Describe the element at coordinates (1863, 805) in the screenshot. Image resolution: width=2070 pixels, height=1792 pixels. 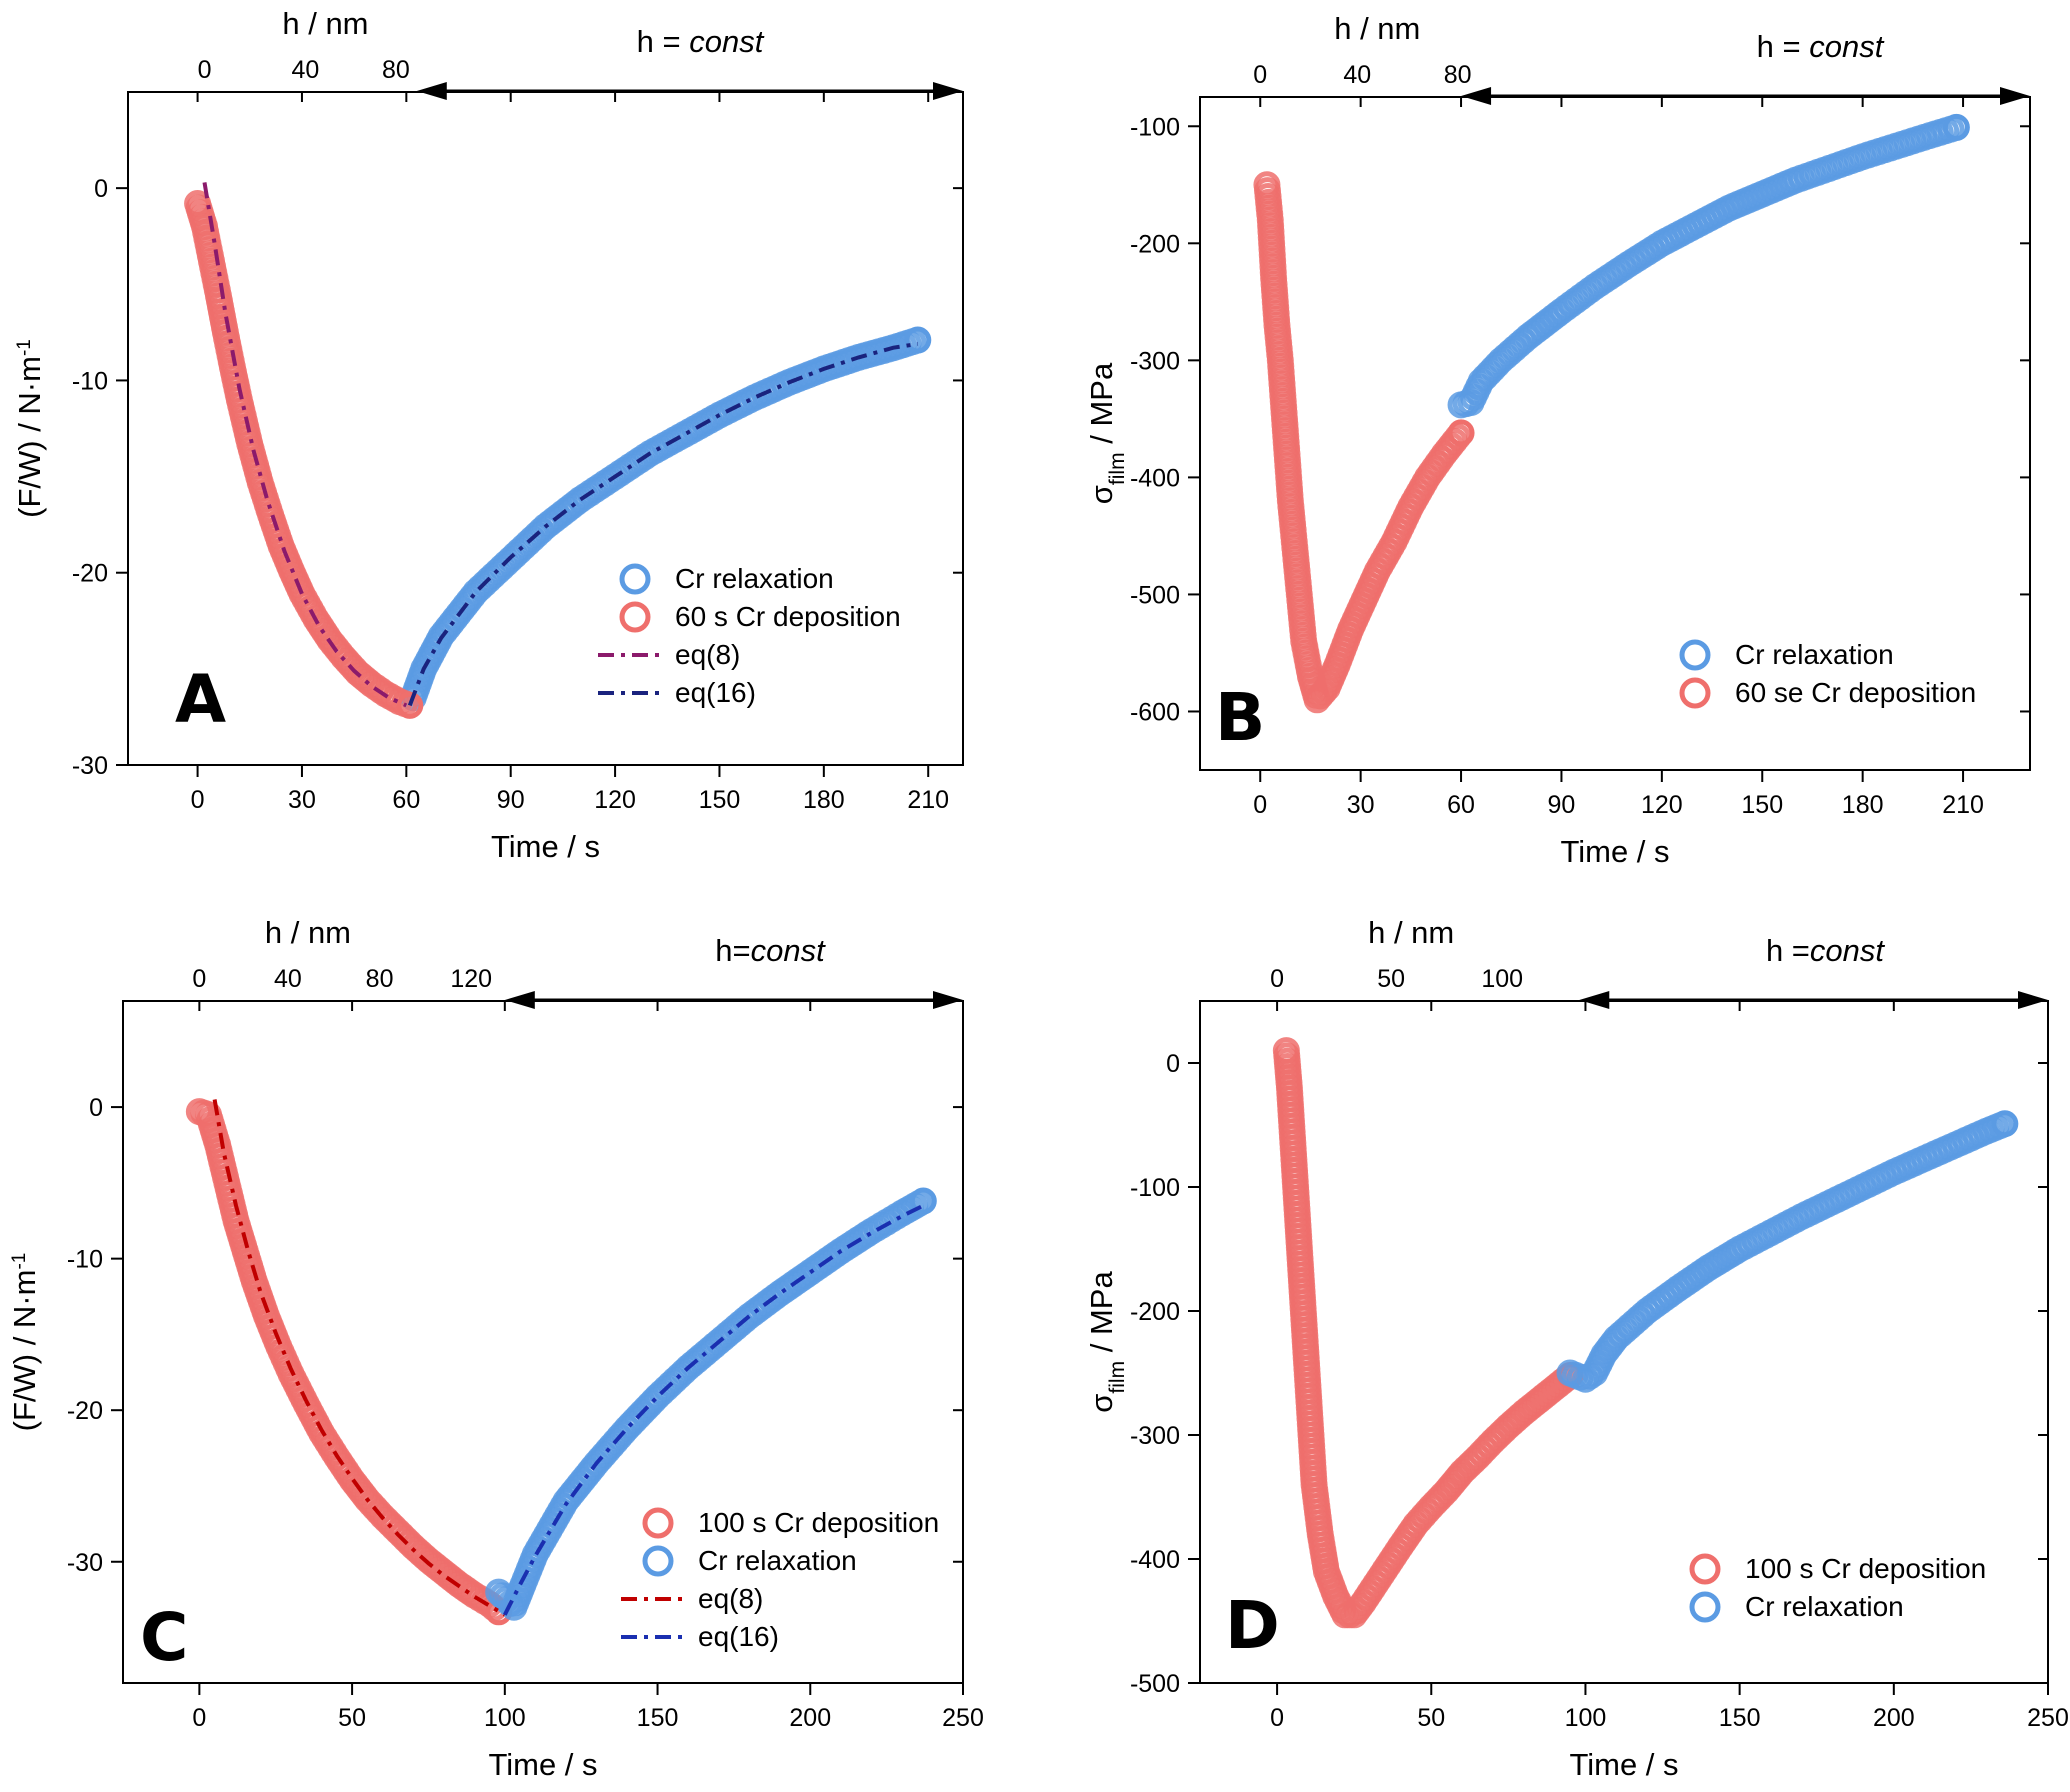
I see `x-tick-label: 180` at that location.